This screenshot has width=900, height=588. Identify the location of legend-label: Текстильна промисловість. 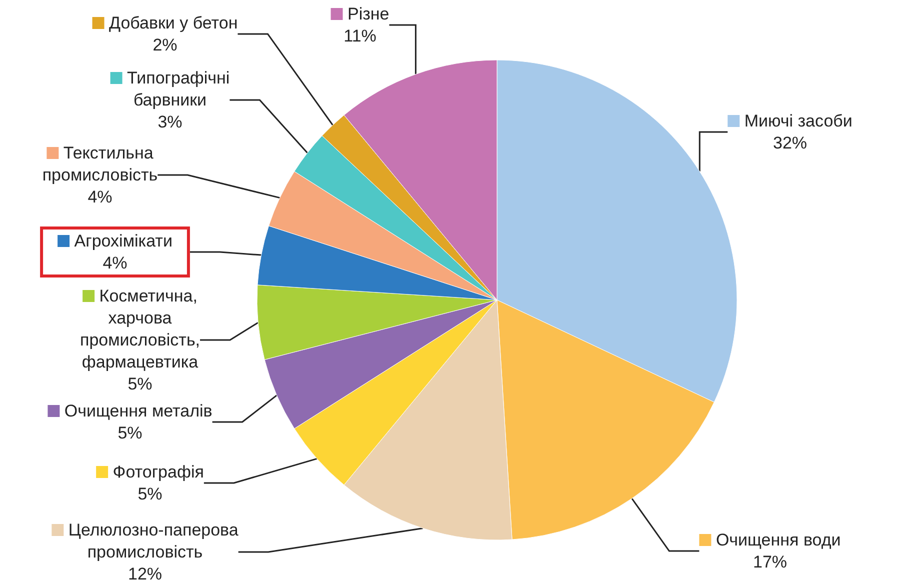
(100, 164).